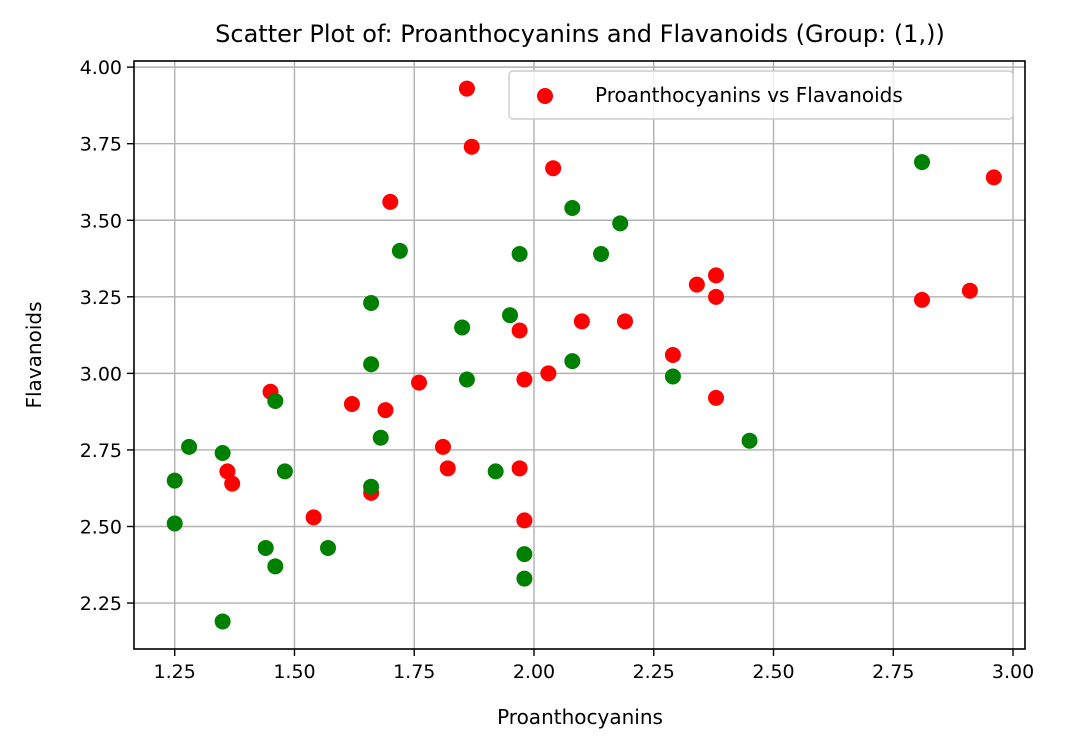 The width and height of the screenshot is (1085, 751). Describe the element at coordinates (893, 672) in the screenshot. I see `x-tick-label: 2.75` at that location.